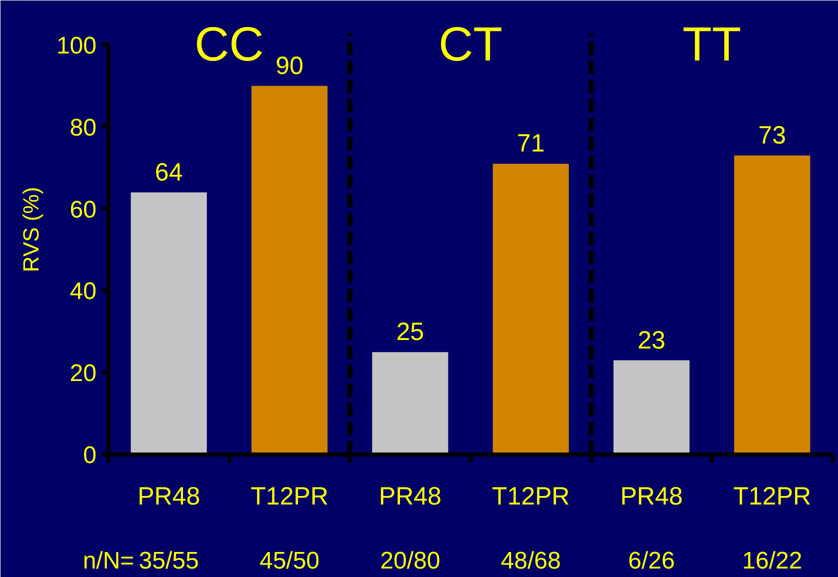  I want to click on text: 6/26, so click(651, 561).